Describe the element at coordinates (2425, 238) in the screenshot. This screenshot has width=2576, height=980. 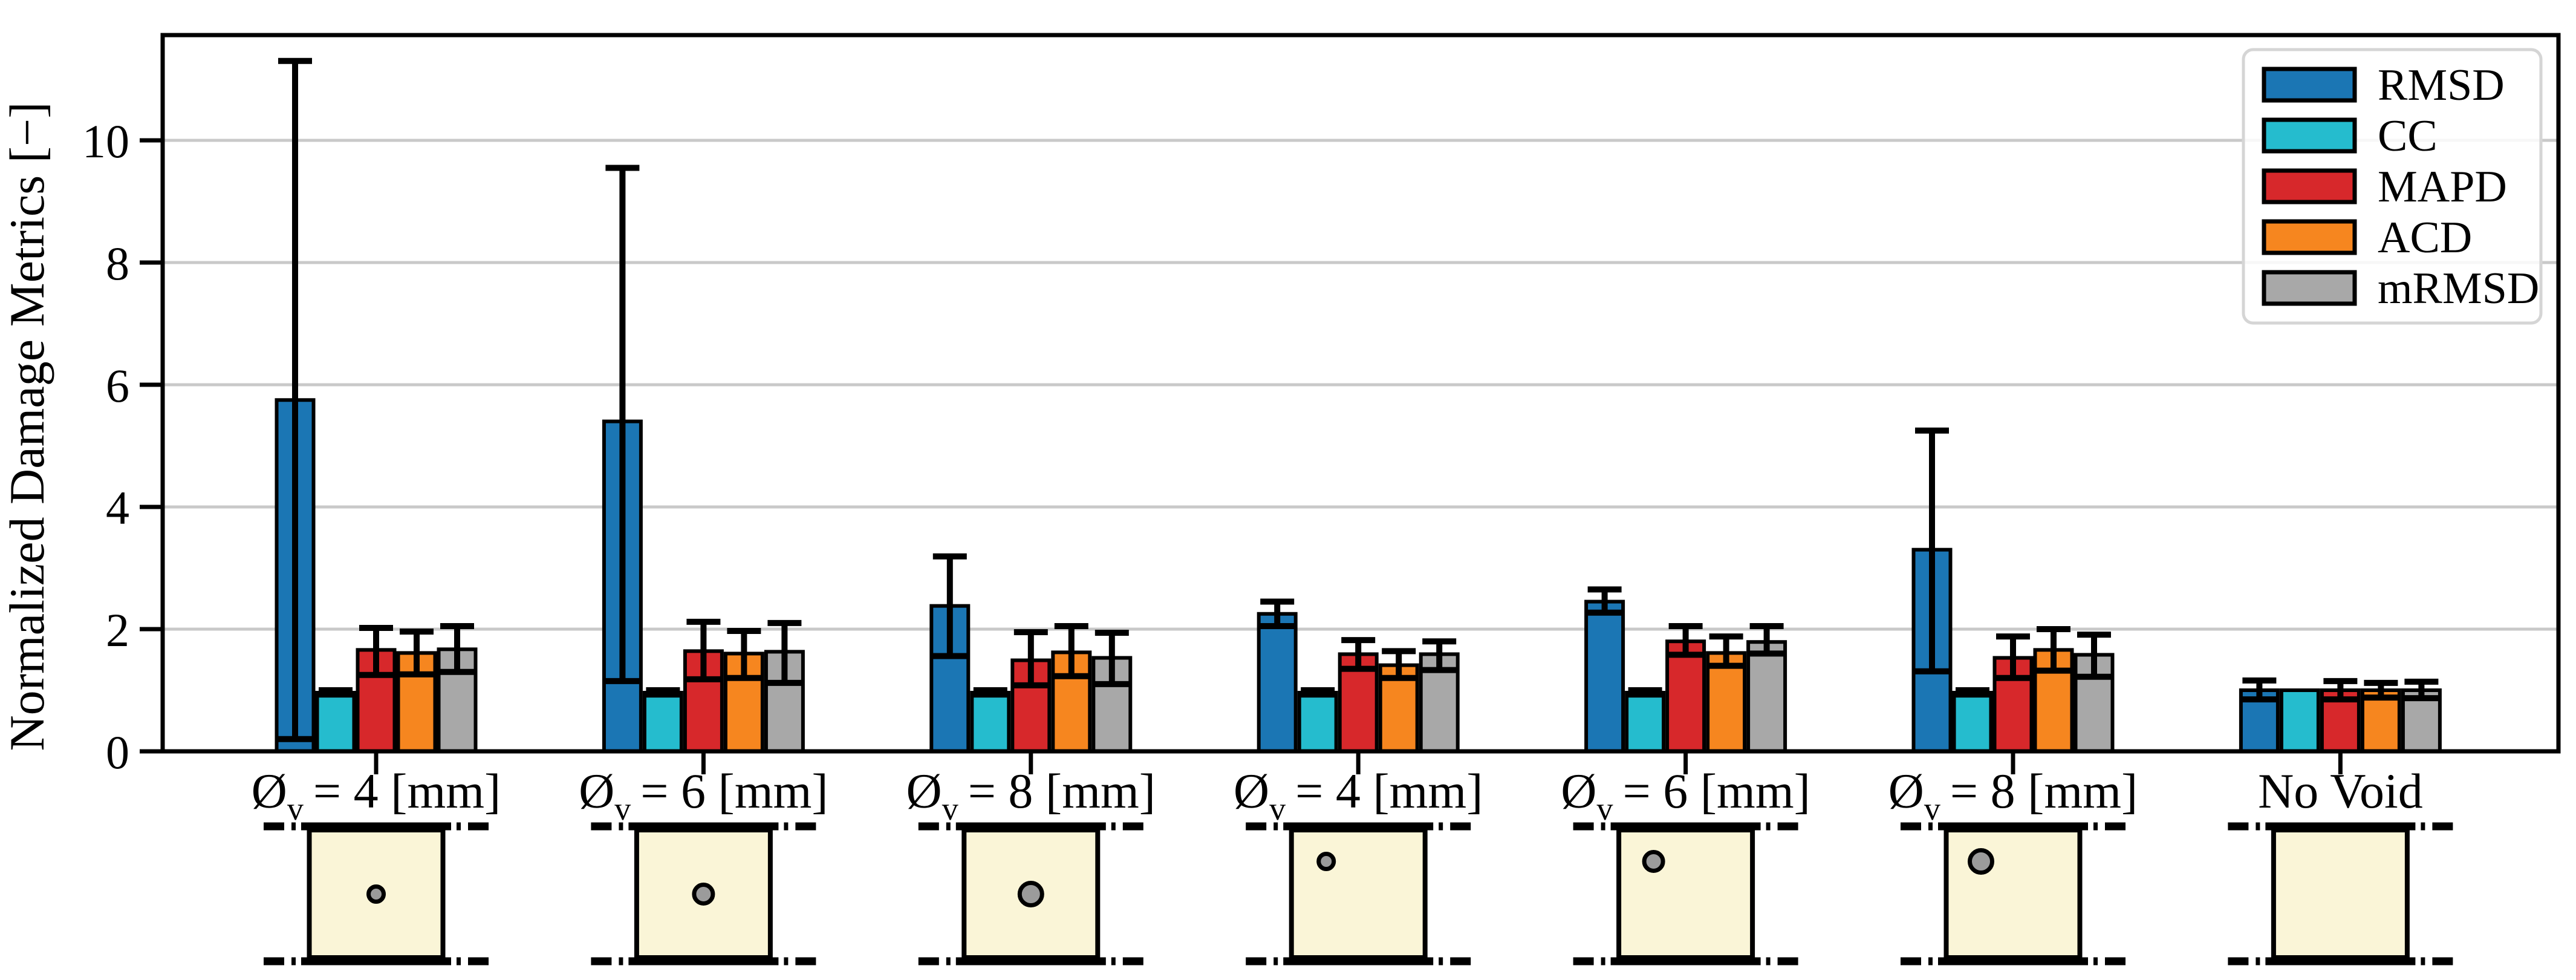
I see `legend-label-acd: ACD` at that location.